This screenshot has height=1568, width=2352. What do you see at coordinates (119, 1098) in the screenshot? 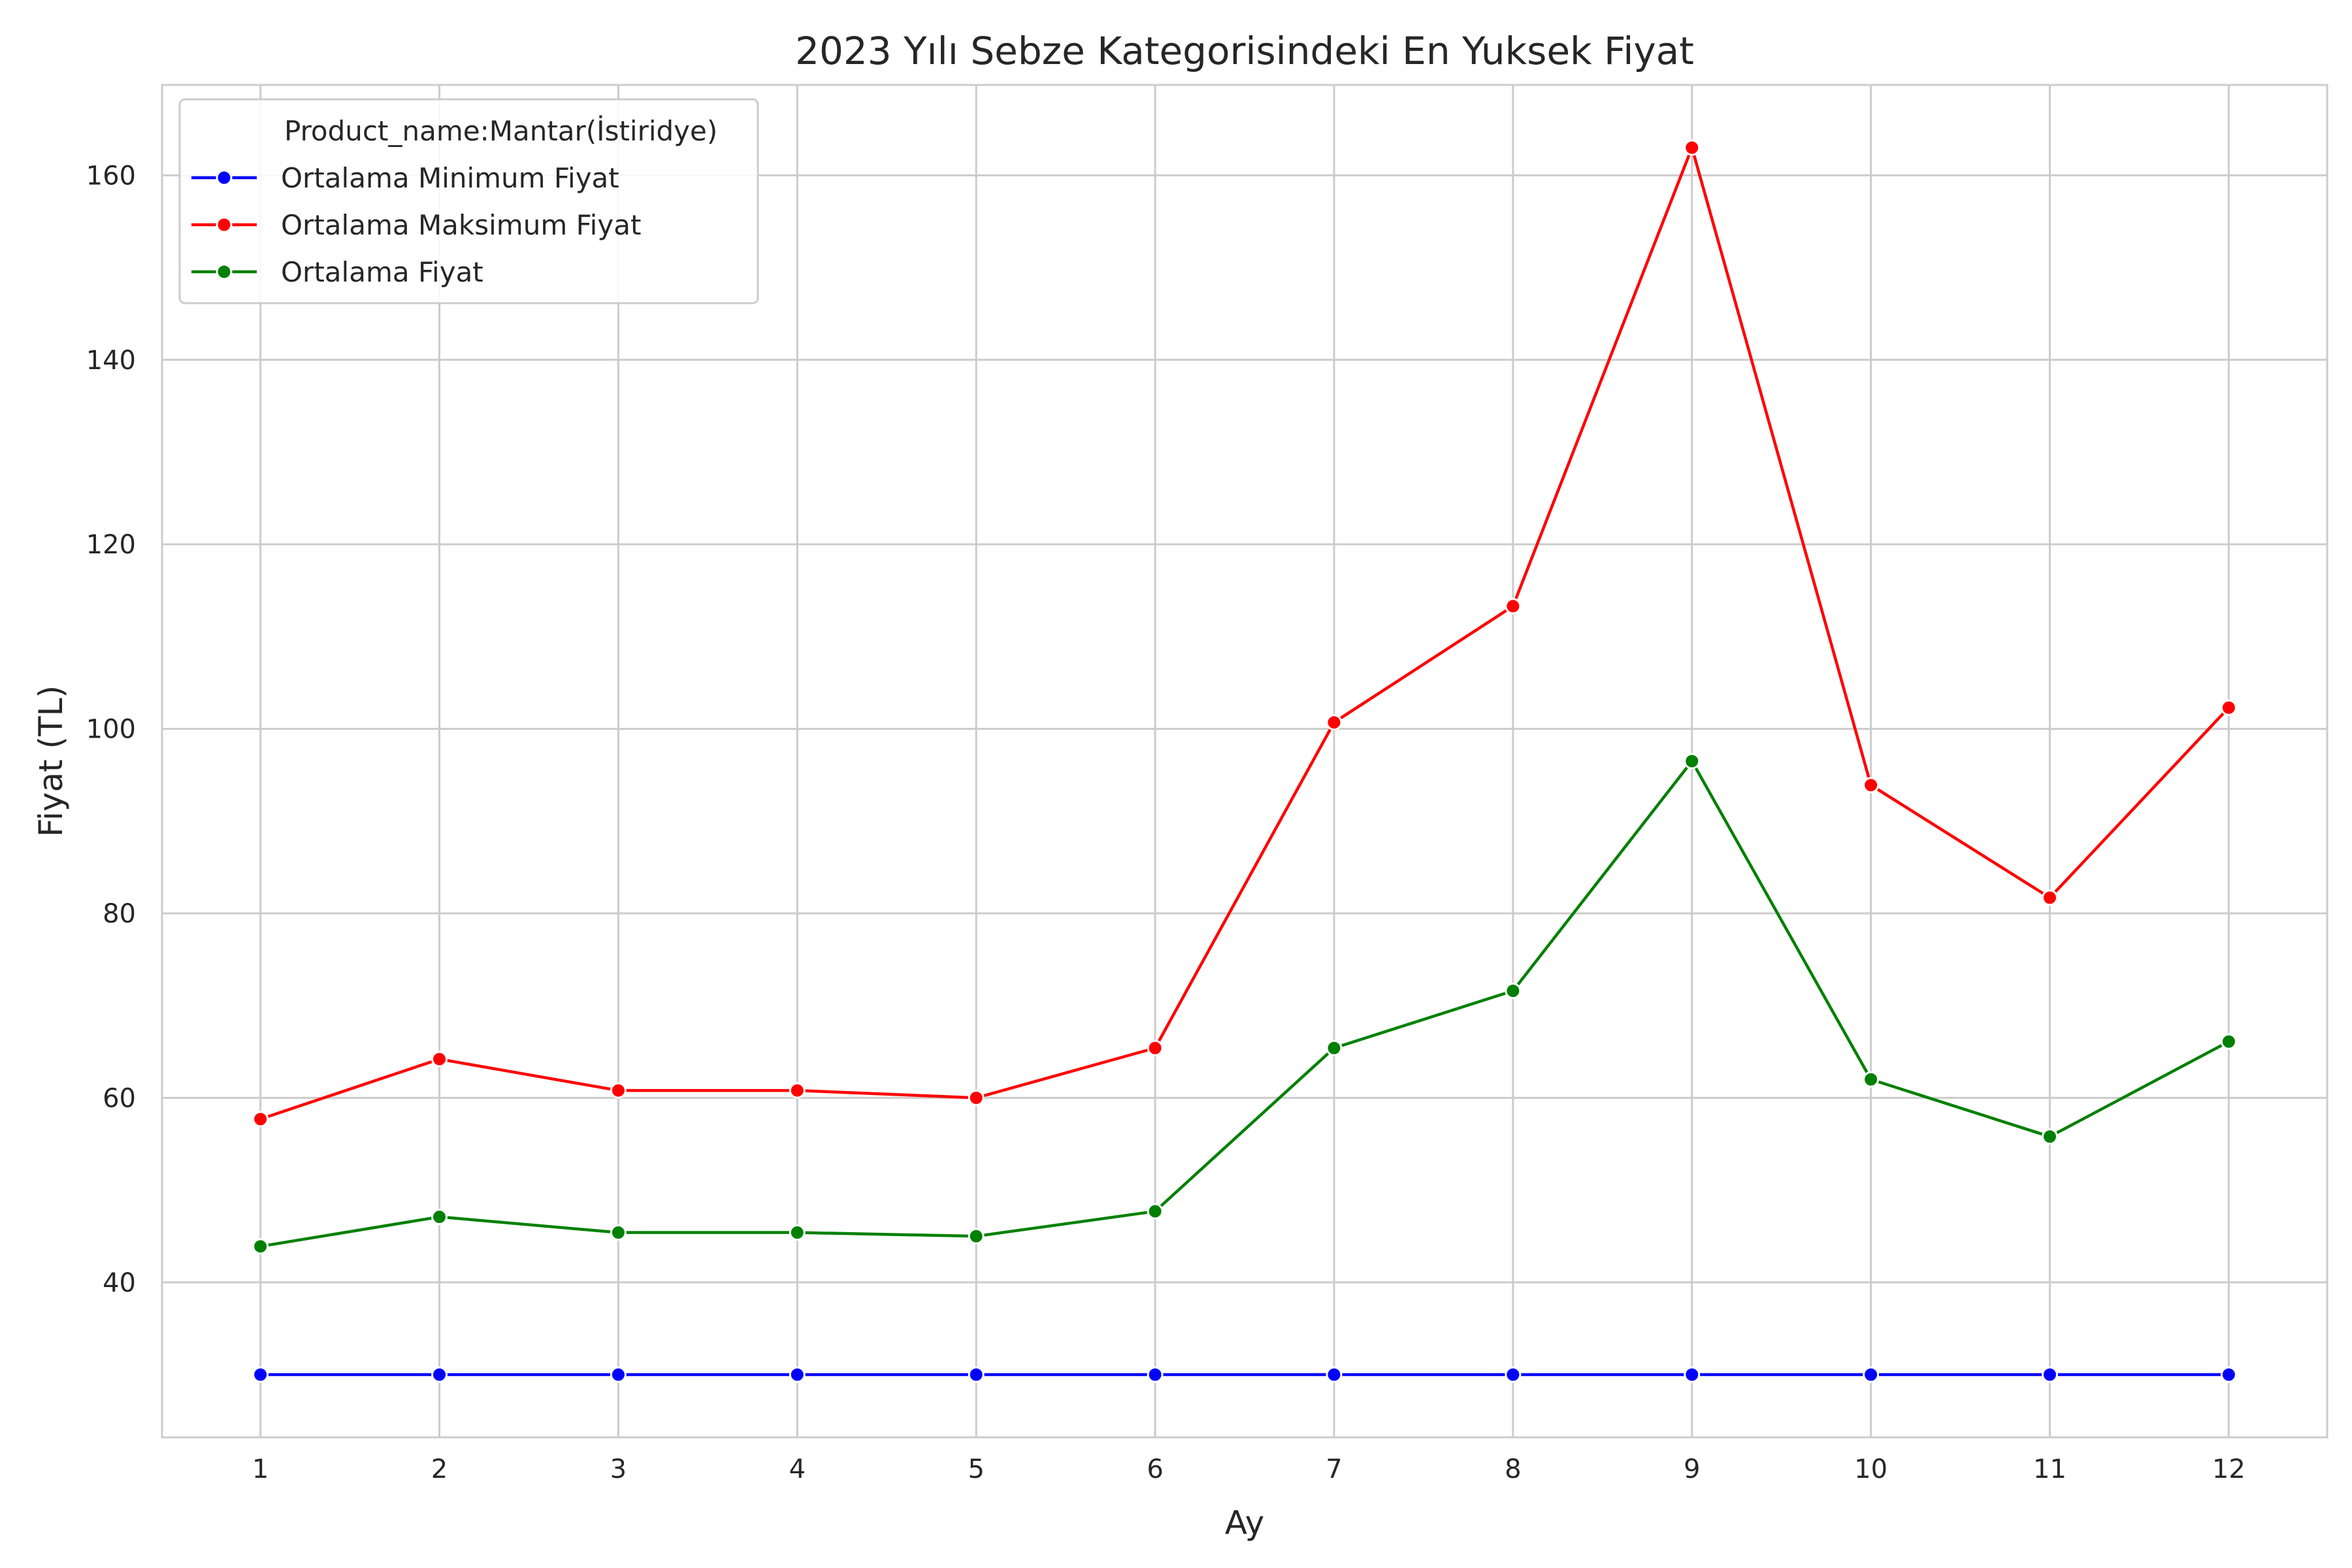
I see `y-tick-label: 60` at bounding box center [119, 1098].